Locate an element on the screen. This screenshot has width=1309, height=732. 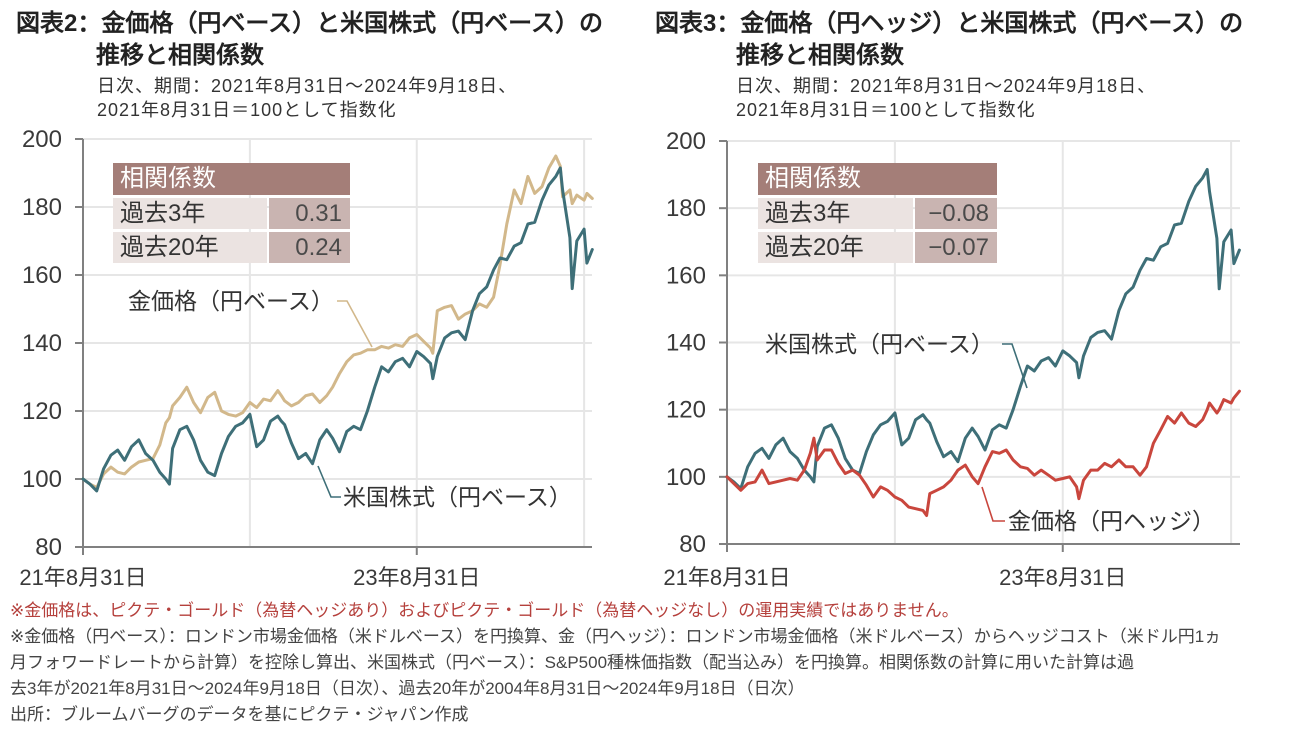
correlation-row-value: −0.08 is located at coordinates (956, 213).